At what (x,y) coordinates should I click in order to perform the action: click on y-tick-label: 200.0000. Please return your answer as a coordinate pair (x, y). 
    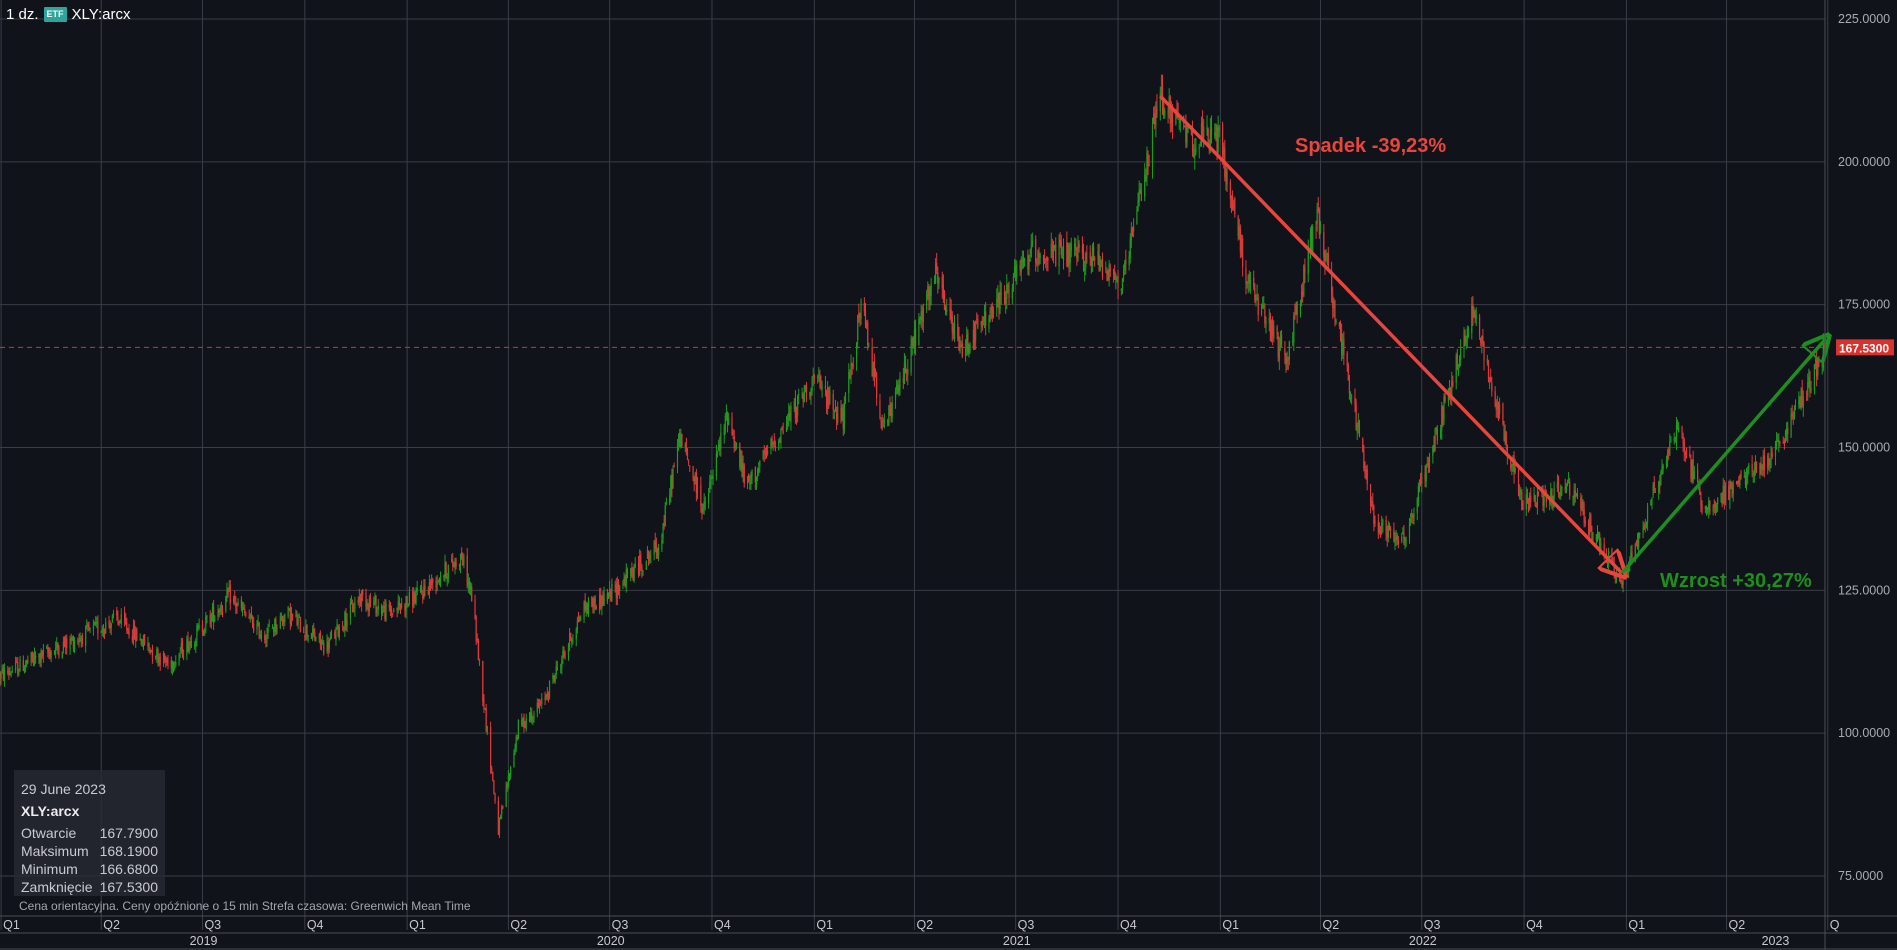
    Looking at the image, I should click on (1864, 162).